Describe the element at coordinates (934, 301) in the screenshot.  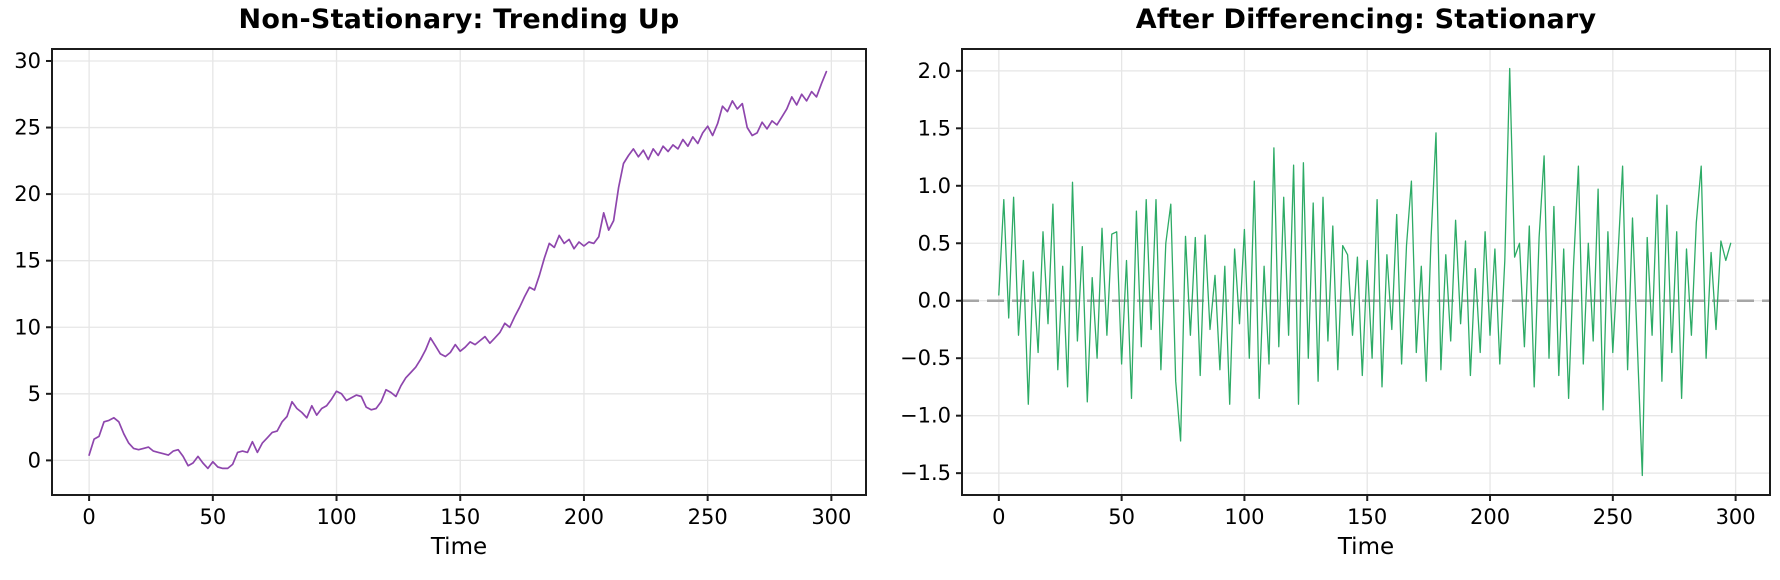
I see `y-tick-label: 0.0` at that location.